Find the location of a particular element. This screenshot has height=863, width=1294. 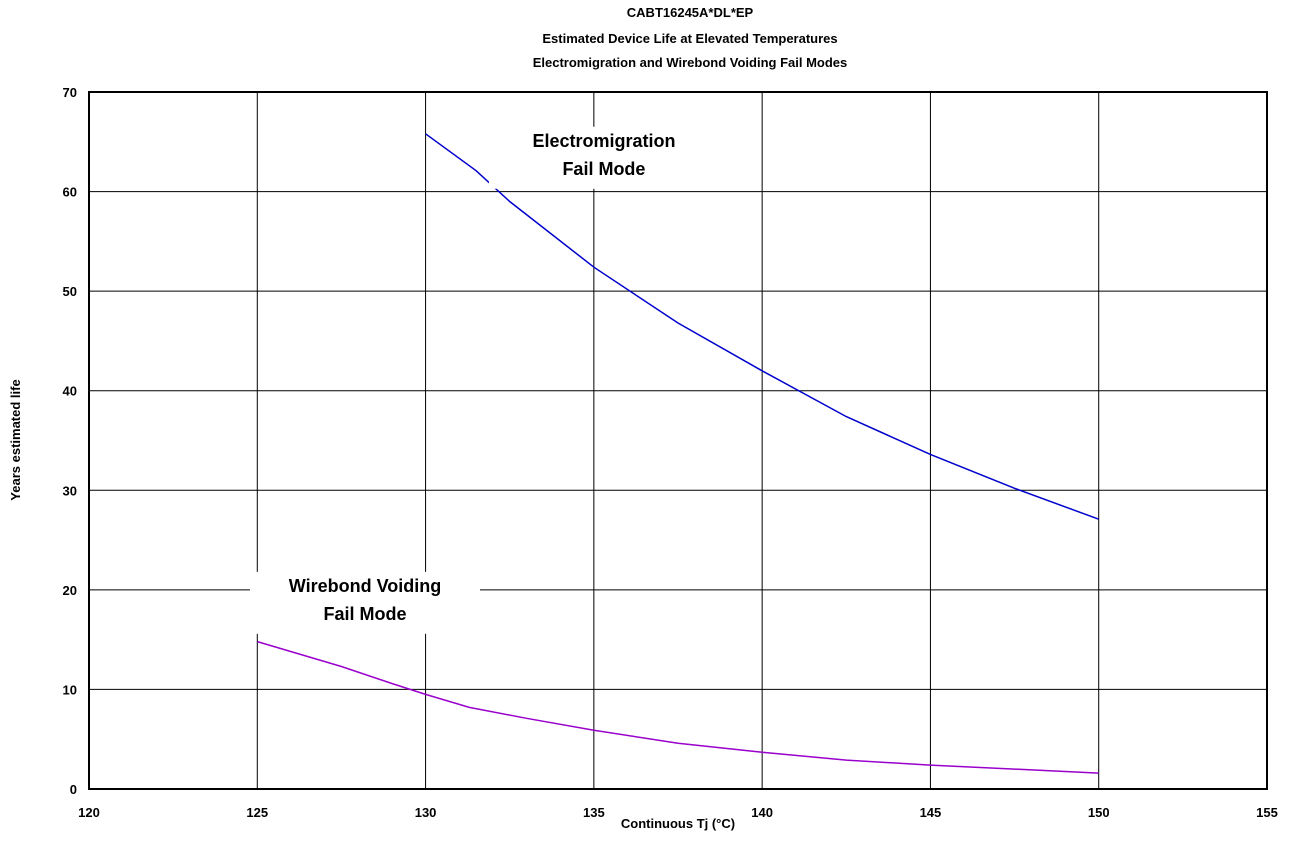

y-tick-label: 30 is located at coordinates (70, 490).